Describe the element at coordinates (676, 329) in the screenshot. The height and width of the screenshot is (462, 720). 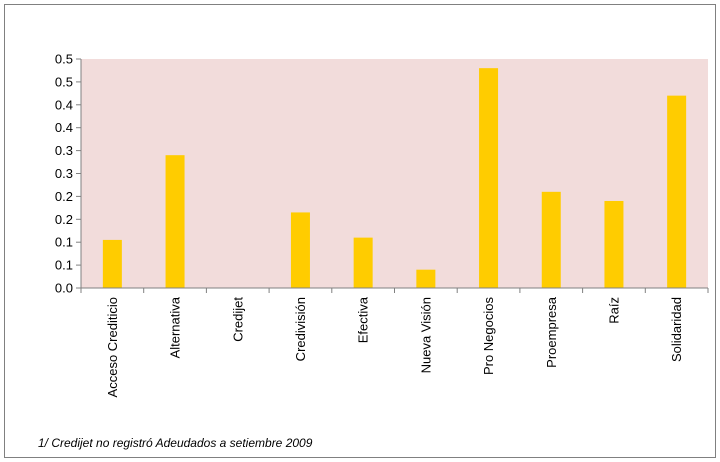
I see `x-category-label: Solidaridad` at that location.